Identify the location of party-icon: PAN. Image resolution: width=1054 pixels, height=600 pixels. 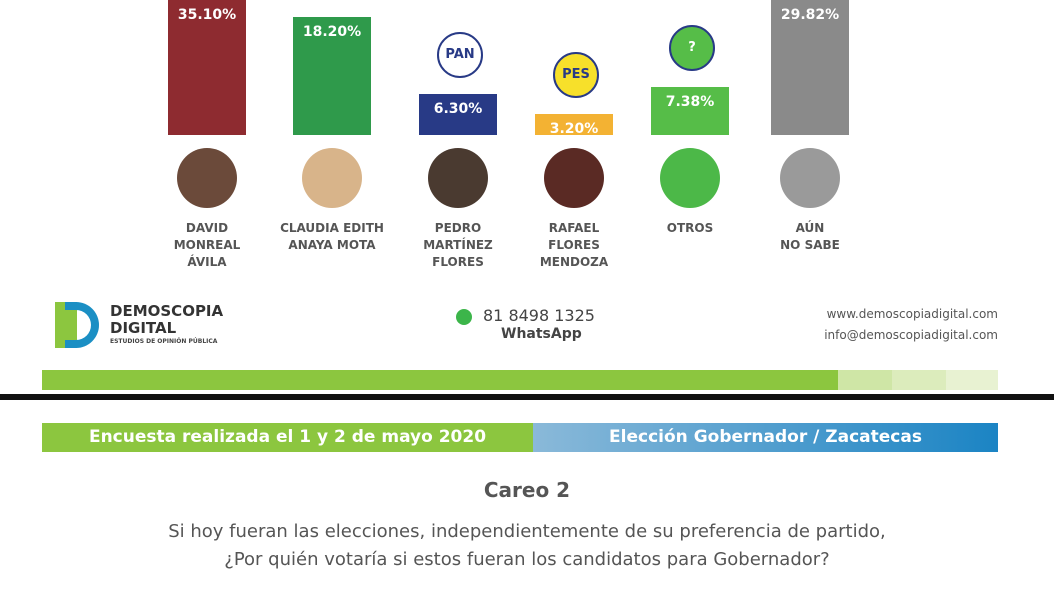
(460, 55).